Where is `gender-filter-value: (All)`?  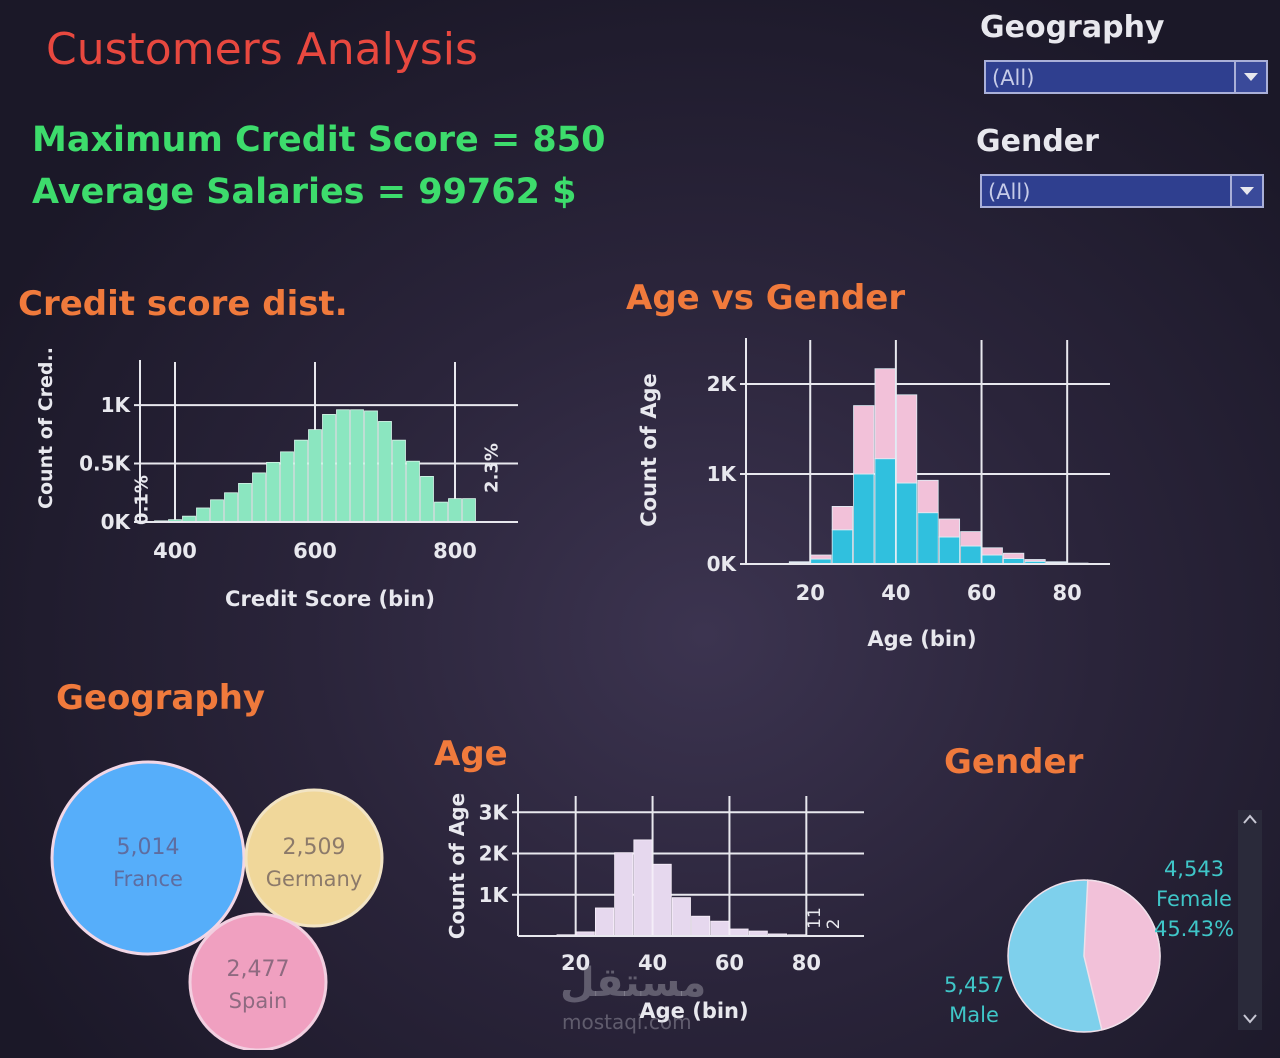 gender-filter-value: (All) is located at coordinates (1009, 192).